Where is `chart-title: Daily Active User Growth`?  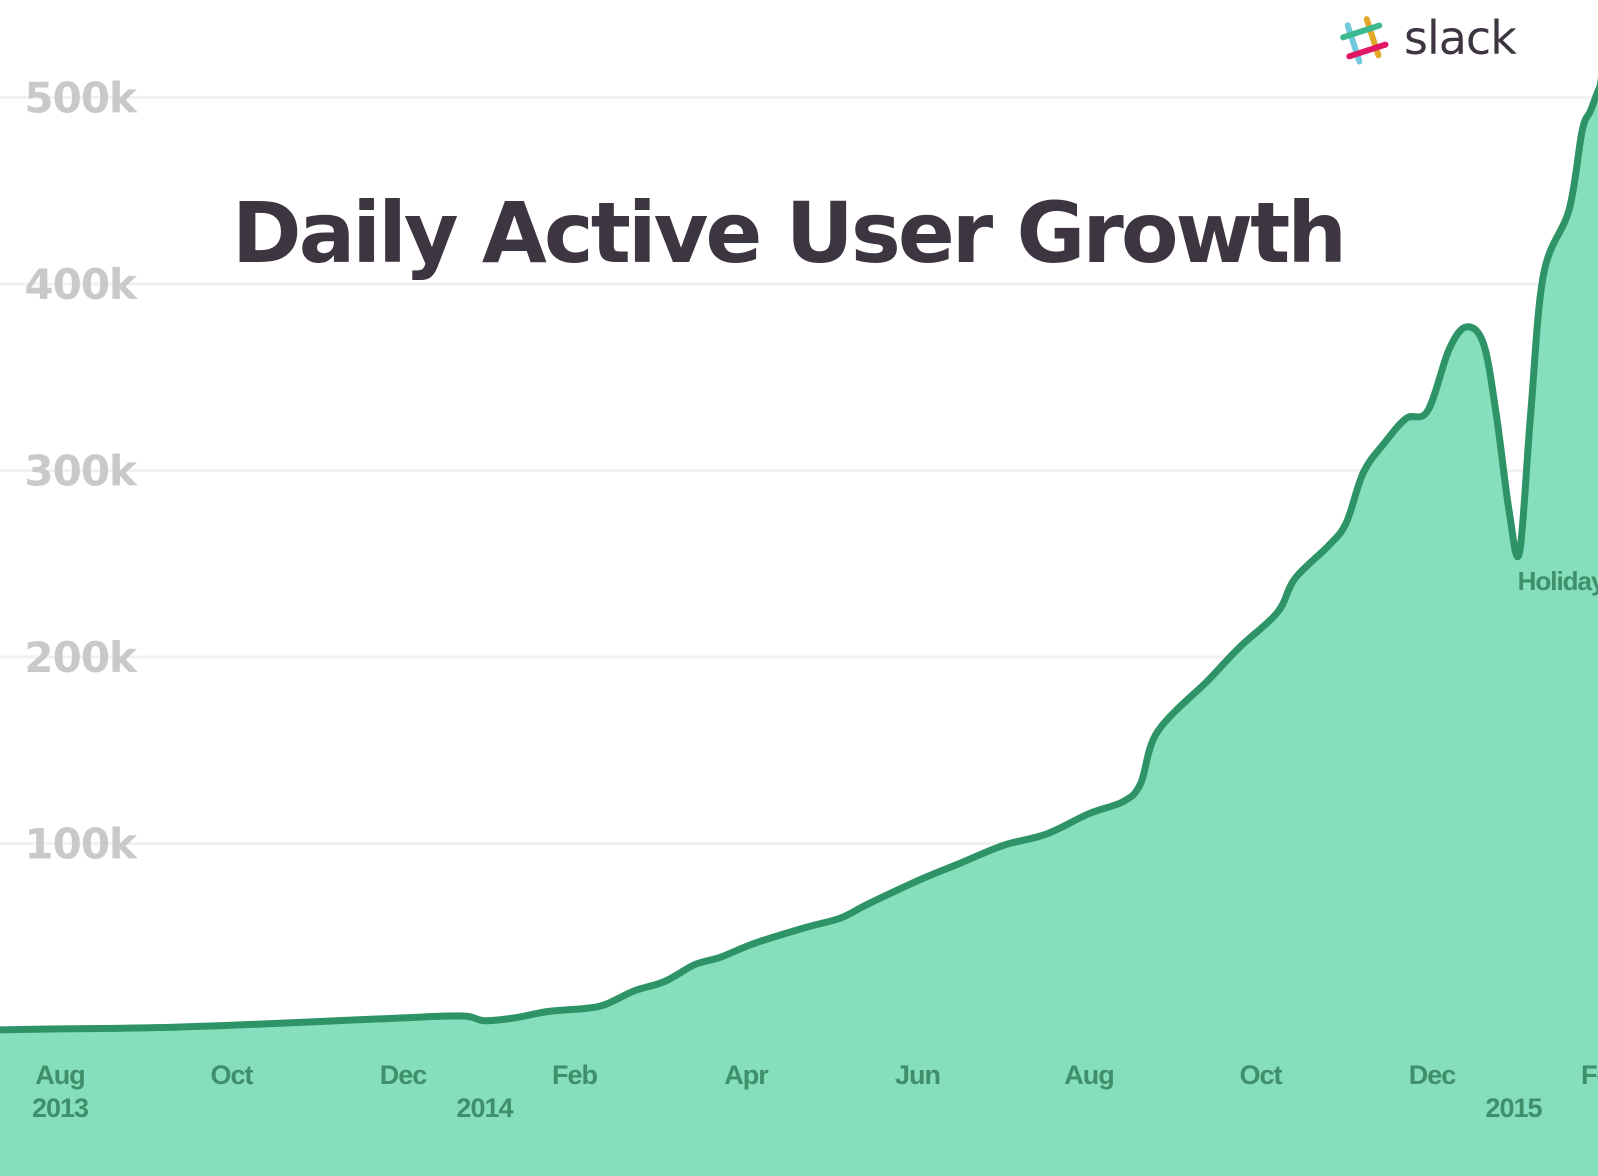 chart-title: Daily Active User Growth is located at coordinates (788, 233).